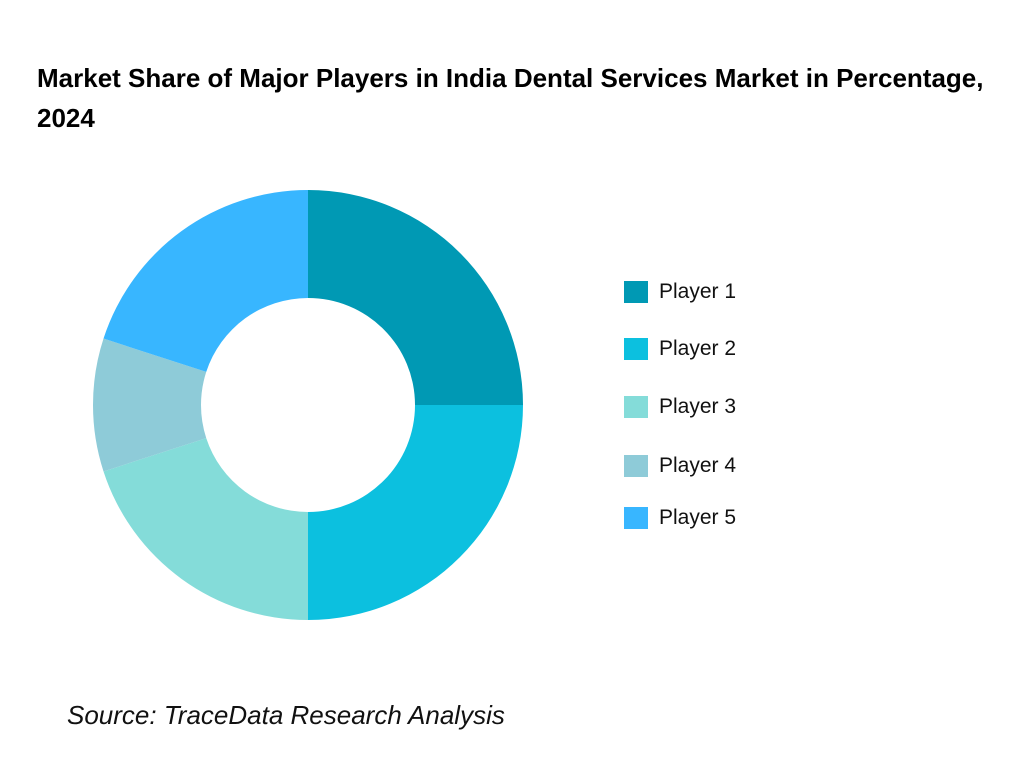 This screenshot has height=768, width=1024. I want to click on legend-label: Player 4, so click(698, 465).